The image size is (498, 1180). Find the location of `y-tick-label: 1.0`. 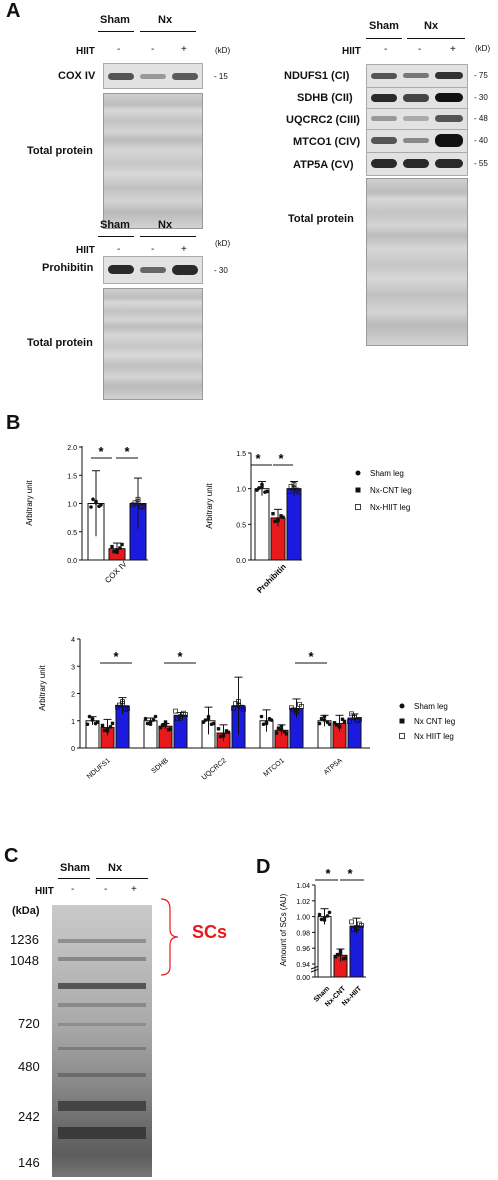

y-tick-label: 1.0 is located at coordinates (72, 505).